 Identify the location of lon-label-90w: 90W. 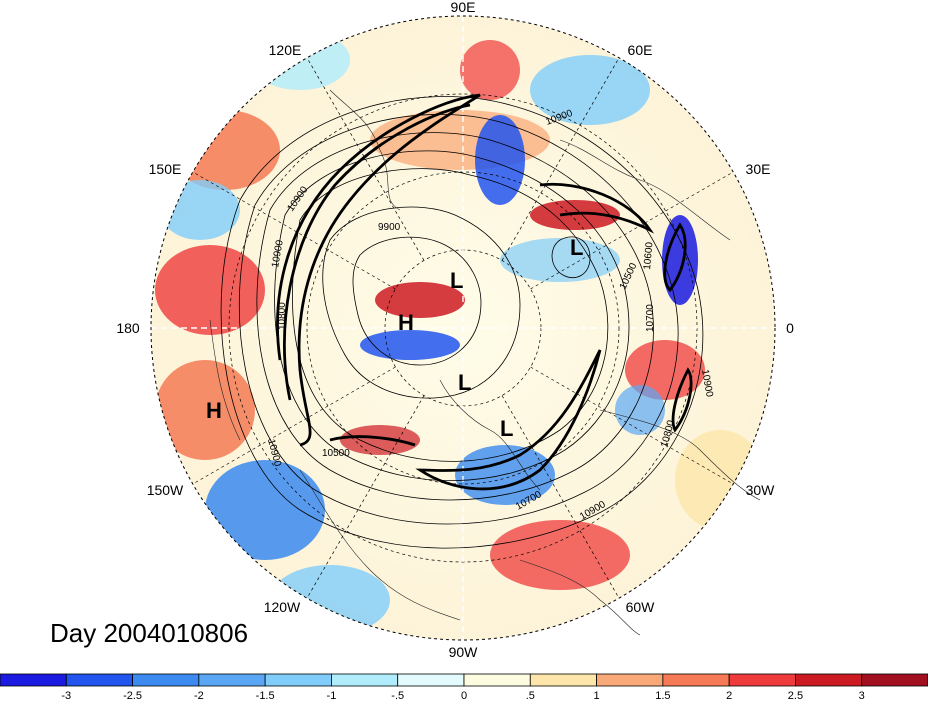
(464, 652).